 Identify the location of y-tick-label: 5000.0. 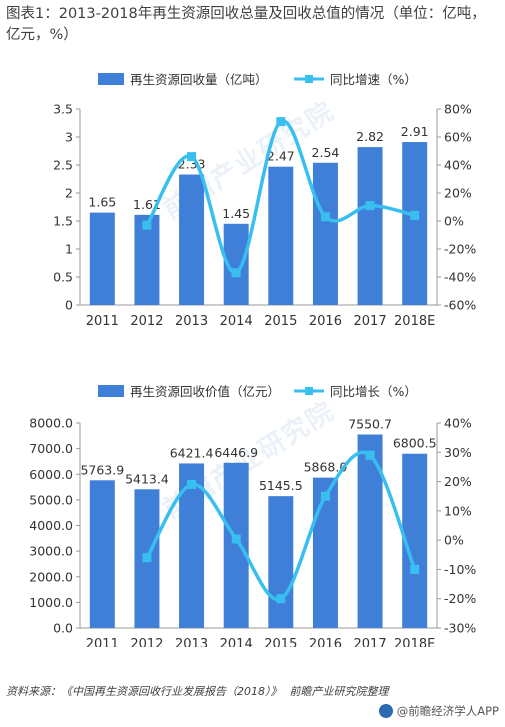
(51, 499).